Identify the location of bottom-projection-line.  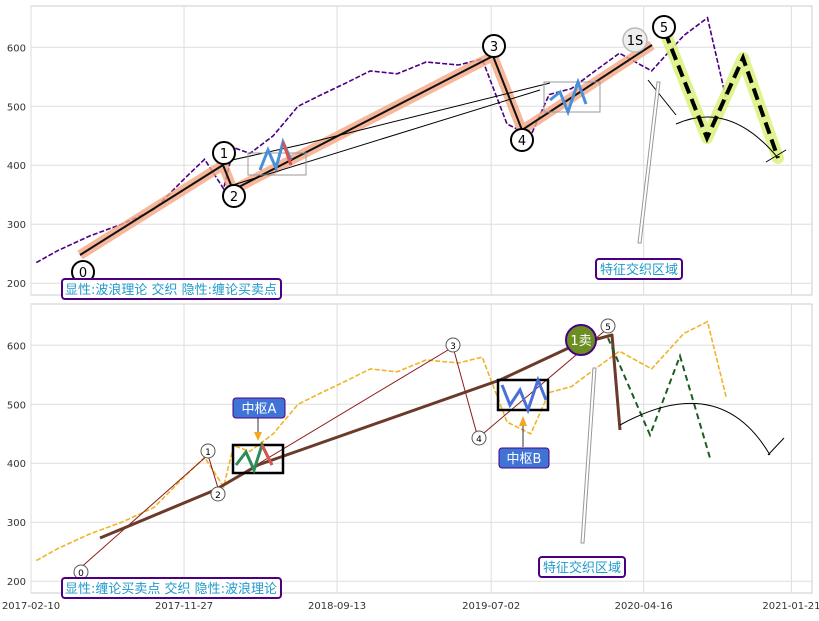
(659, 398).